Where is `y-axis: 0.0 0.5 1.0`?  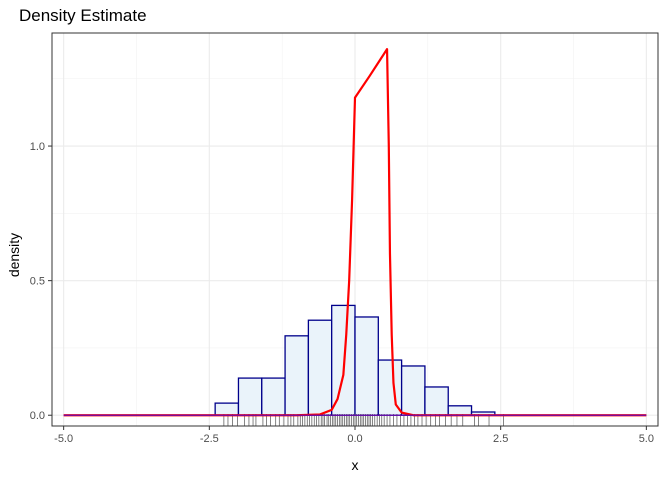 y-axis: 0.0 0.5 1.0 is located at coordinates (41, 281).